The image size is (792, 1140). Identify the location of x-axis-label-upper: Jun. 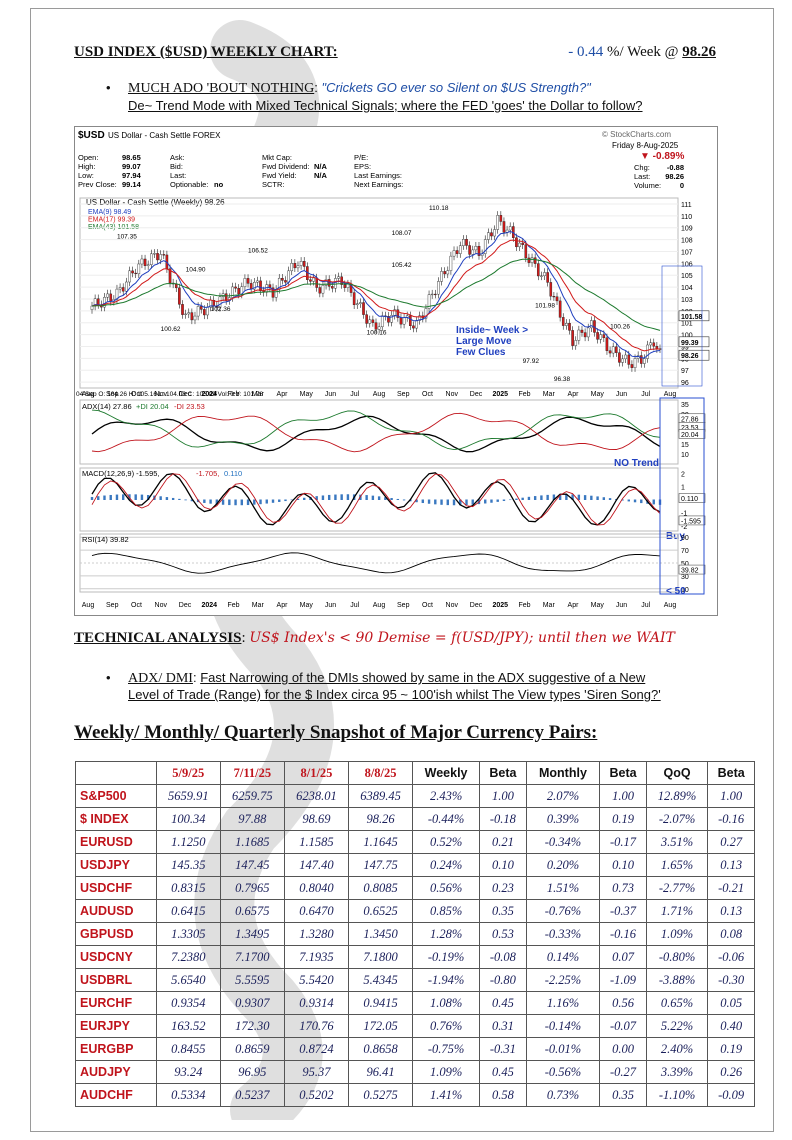
(621, 394).